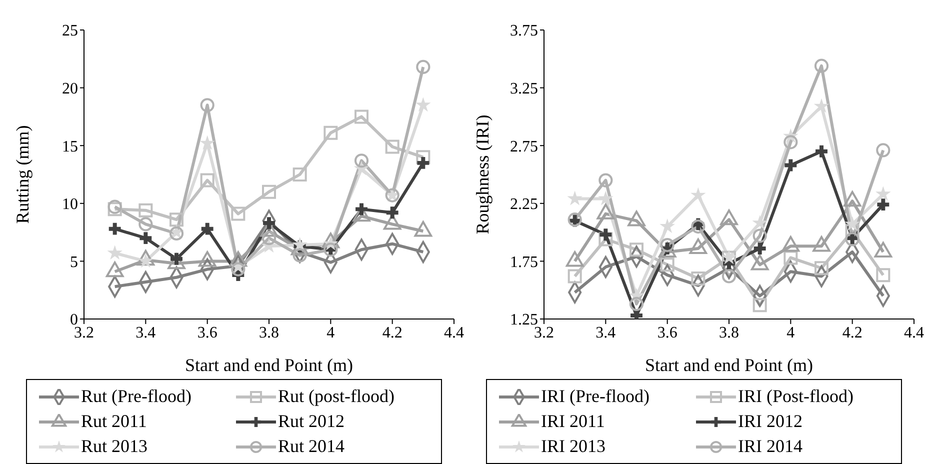  What do you see at coordinates (70, 147) in the screenshot?
I see `y-tick-label: 15` at bounding box center [70, 147].